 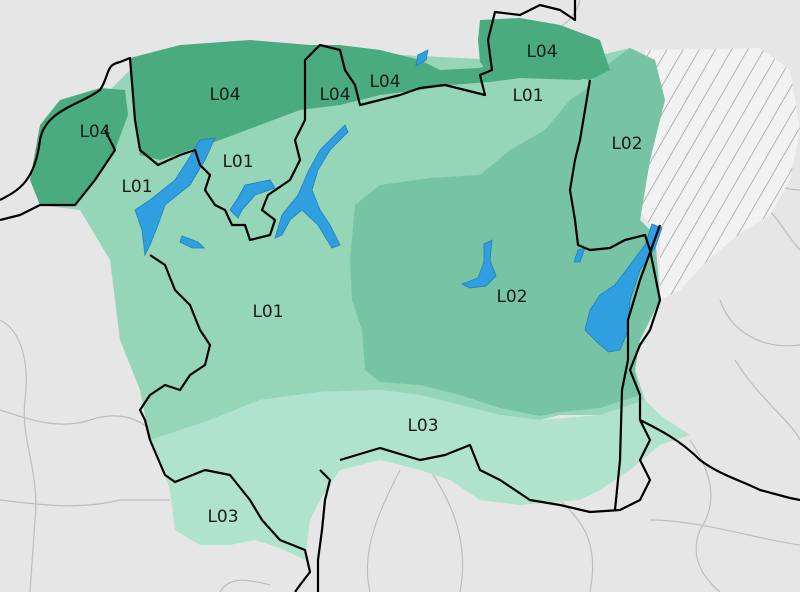 What do you see at coordinates (94, 132) in the screenshot?
I see `zone-label-l04-nw: L04` at bounding box center [94, 132].